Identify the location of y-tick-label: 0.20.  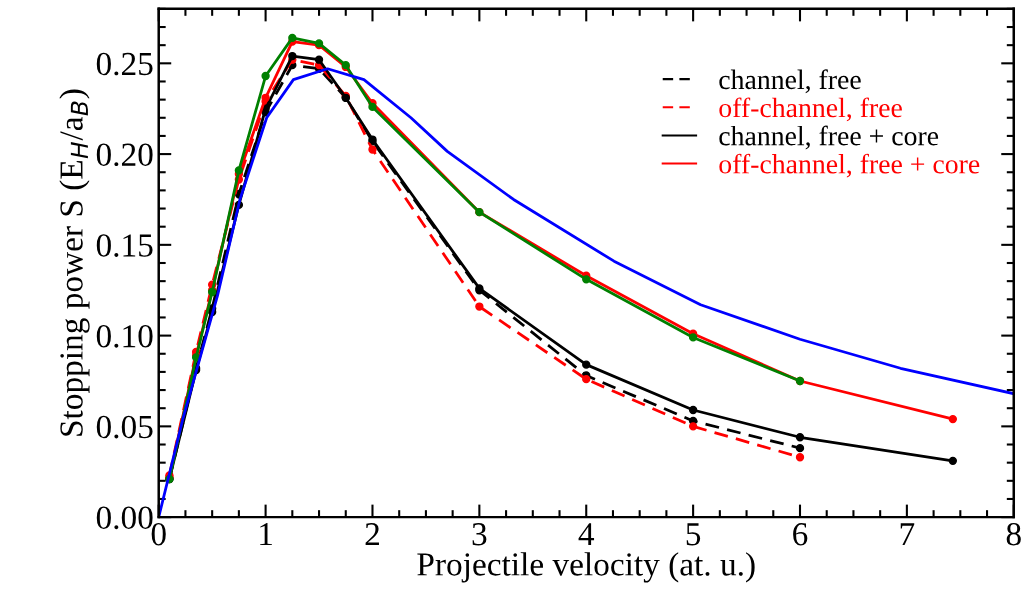
(124, 155).